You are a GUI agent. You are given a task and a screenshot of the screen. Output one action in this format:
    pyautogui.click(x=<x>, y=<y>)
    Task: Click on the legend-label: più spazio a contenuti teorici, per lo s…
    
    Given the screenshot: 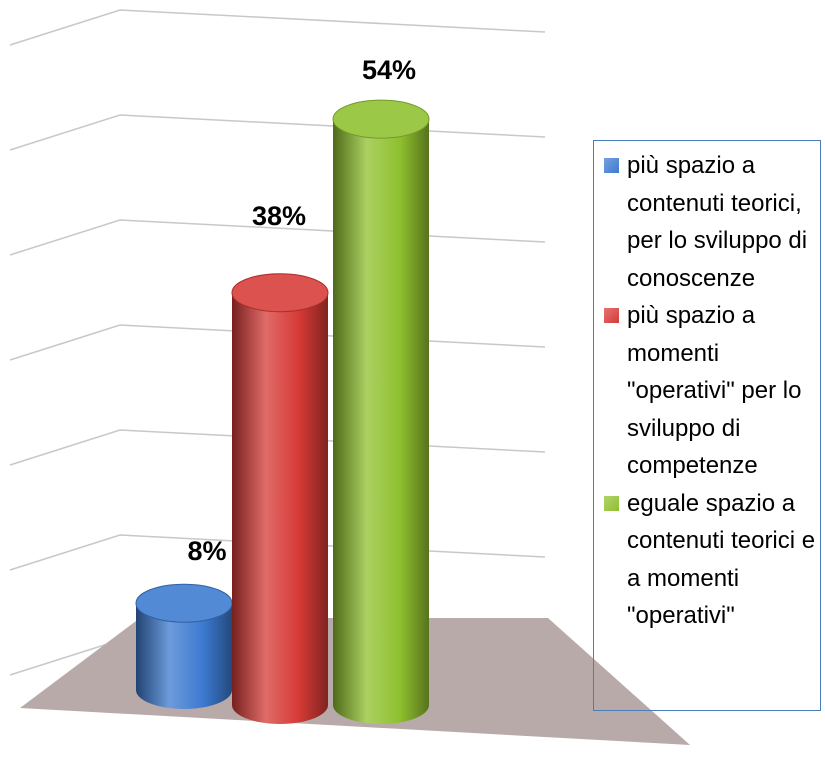 What is the action you would take?
    pyautogui.click(x=717, y=222)
    